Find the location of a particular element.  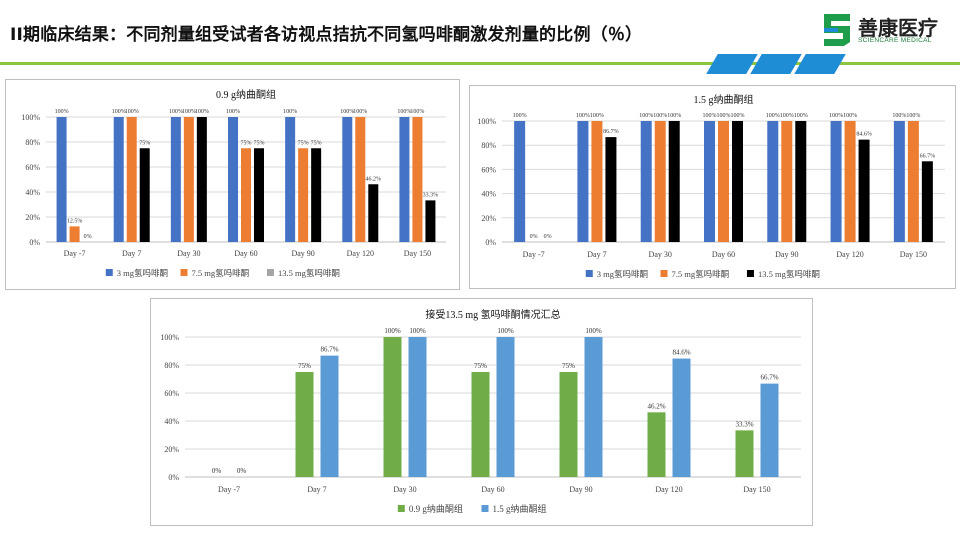

y-tick-label: 100% is located at coordinates (30, 117).